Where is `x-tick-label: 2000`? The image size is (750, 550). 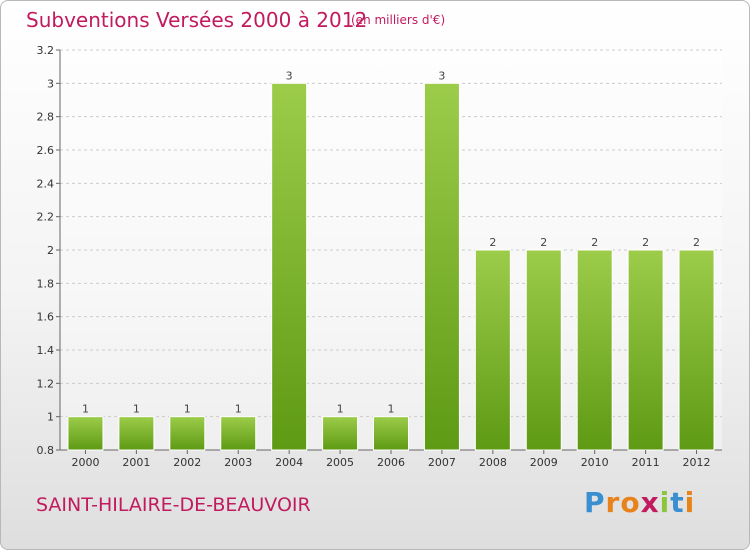
x-tick-label: 2000 is located at coordinates (85, 462).